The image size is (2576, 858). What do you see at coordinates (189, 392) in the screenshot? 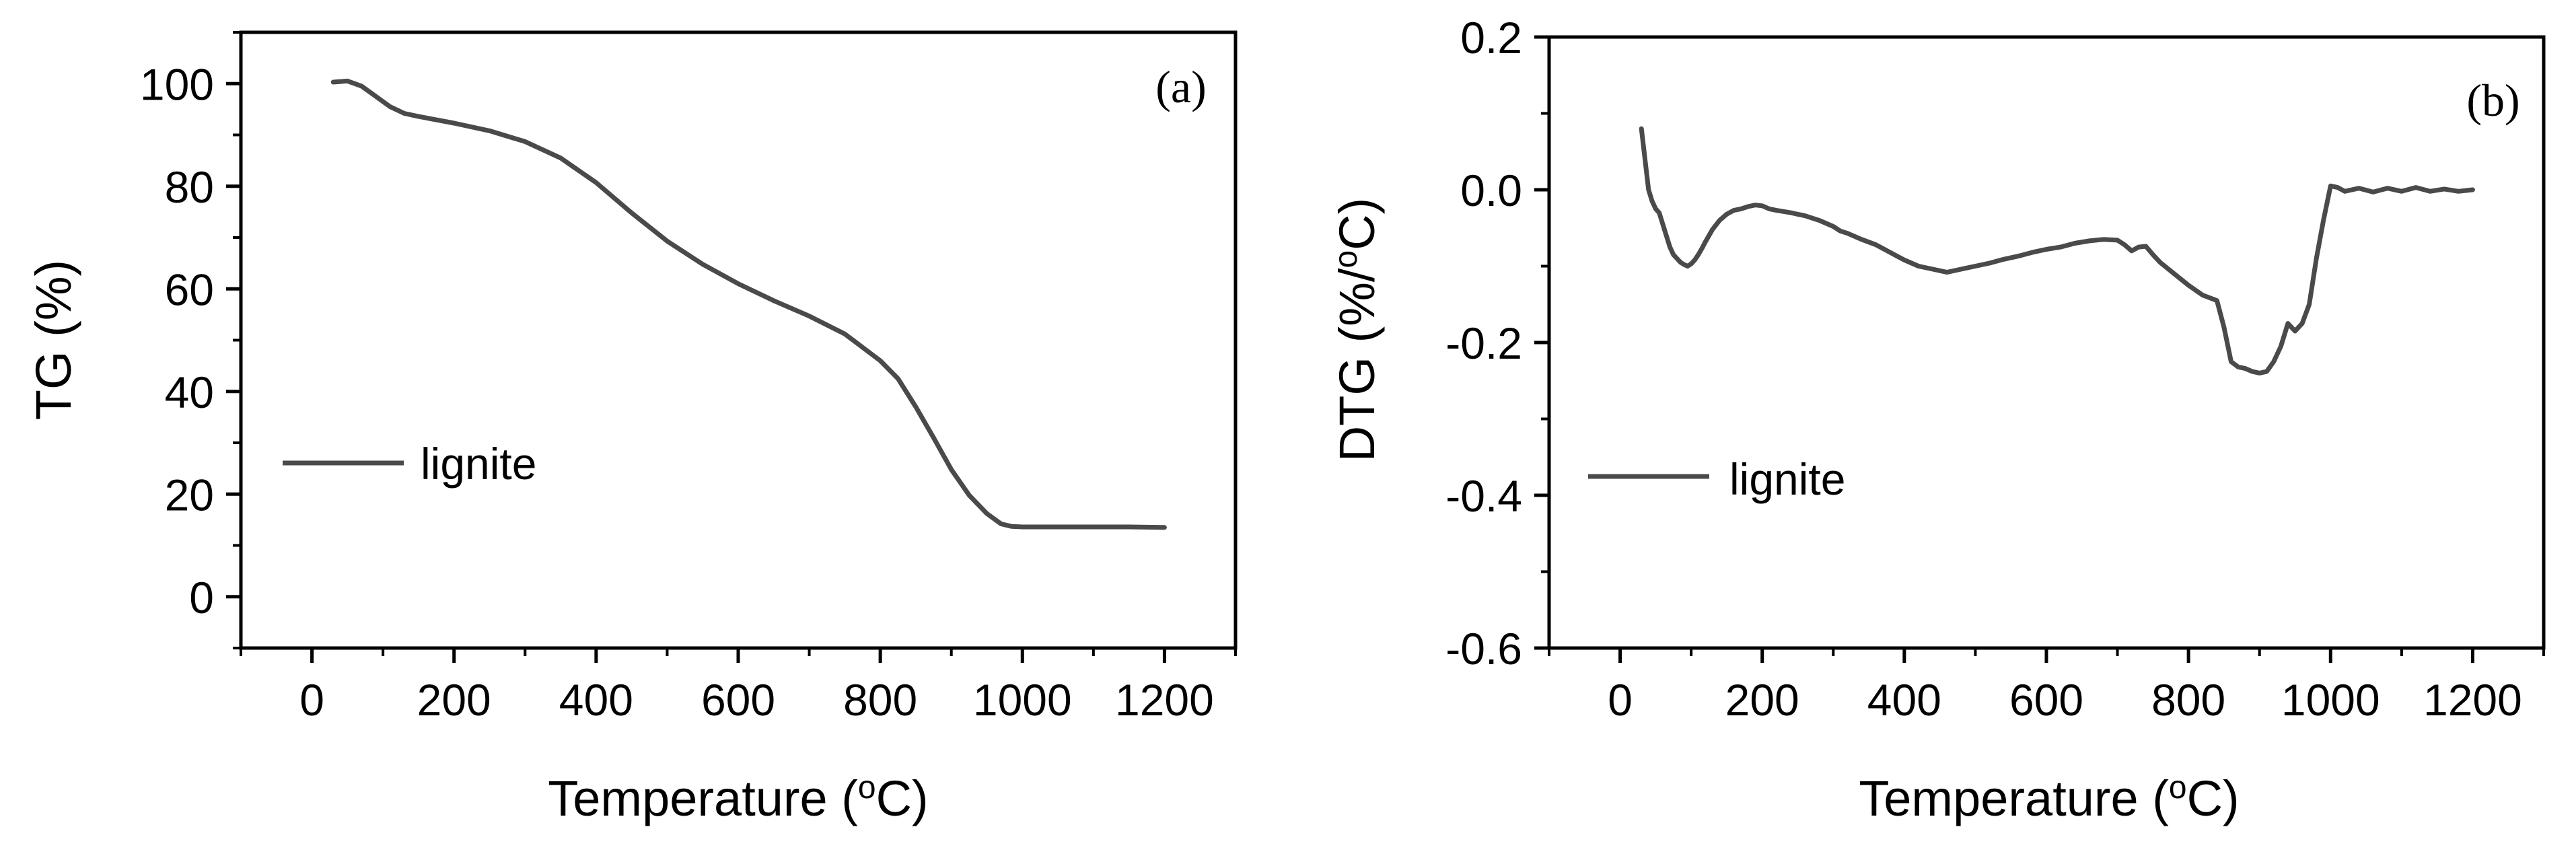
I see `panel-a-y-tick-label: 40` at bounding box center [189, 392].